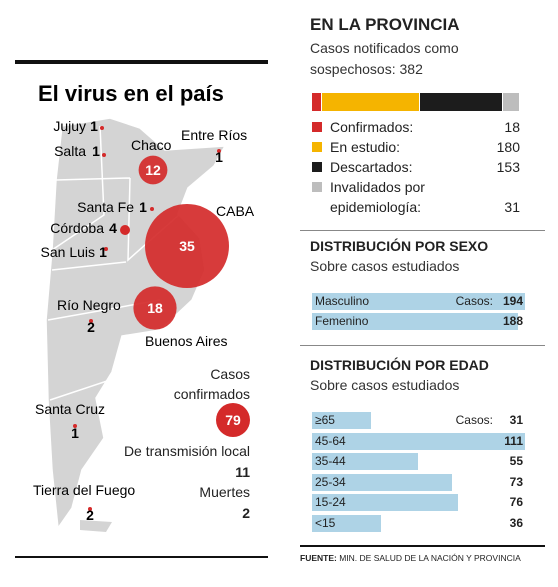  I want to click on legend-local-label: De transmisión local, so click(186, 451).